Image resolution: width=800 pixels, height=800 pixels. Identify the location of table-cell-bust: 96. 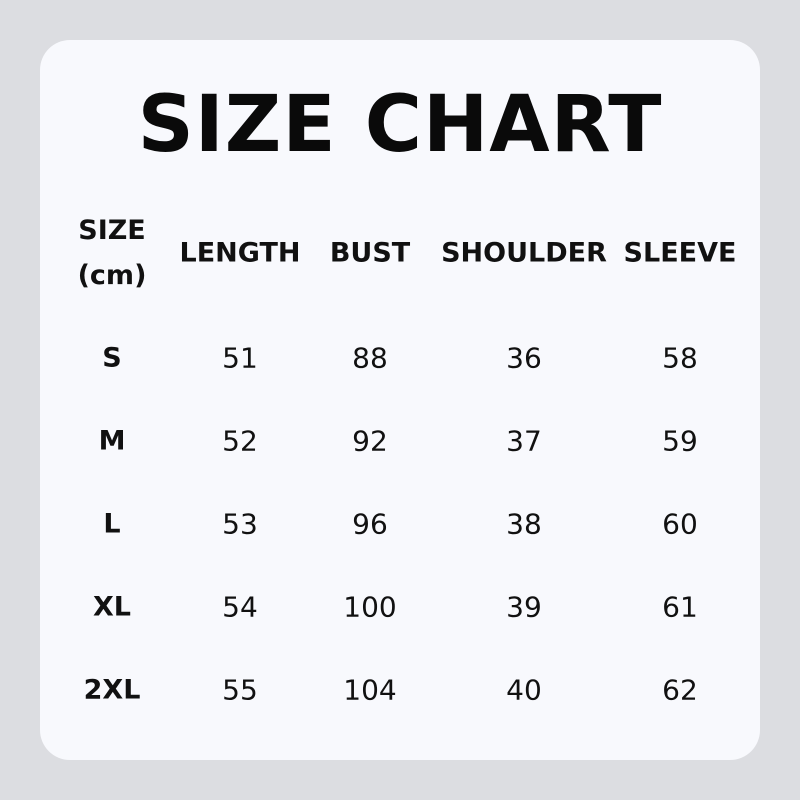
(370, 524).